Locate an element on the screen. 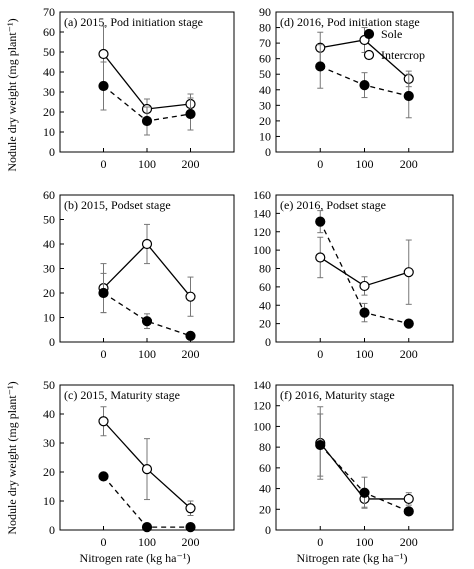  panel-a-xtick-label: 0 is located at coordinates (104, 164).